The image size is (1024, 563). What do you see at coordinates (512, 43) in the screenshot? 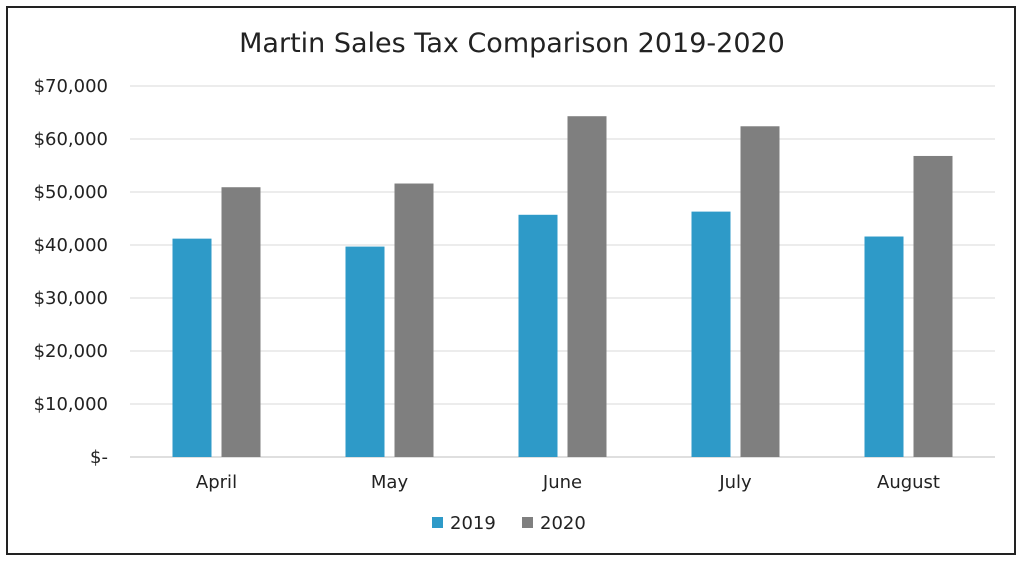
I see `chart-title: Martin Sales Tax Comparison 2019-2020` at bounding box center [512, 43].